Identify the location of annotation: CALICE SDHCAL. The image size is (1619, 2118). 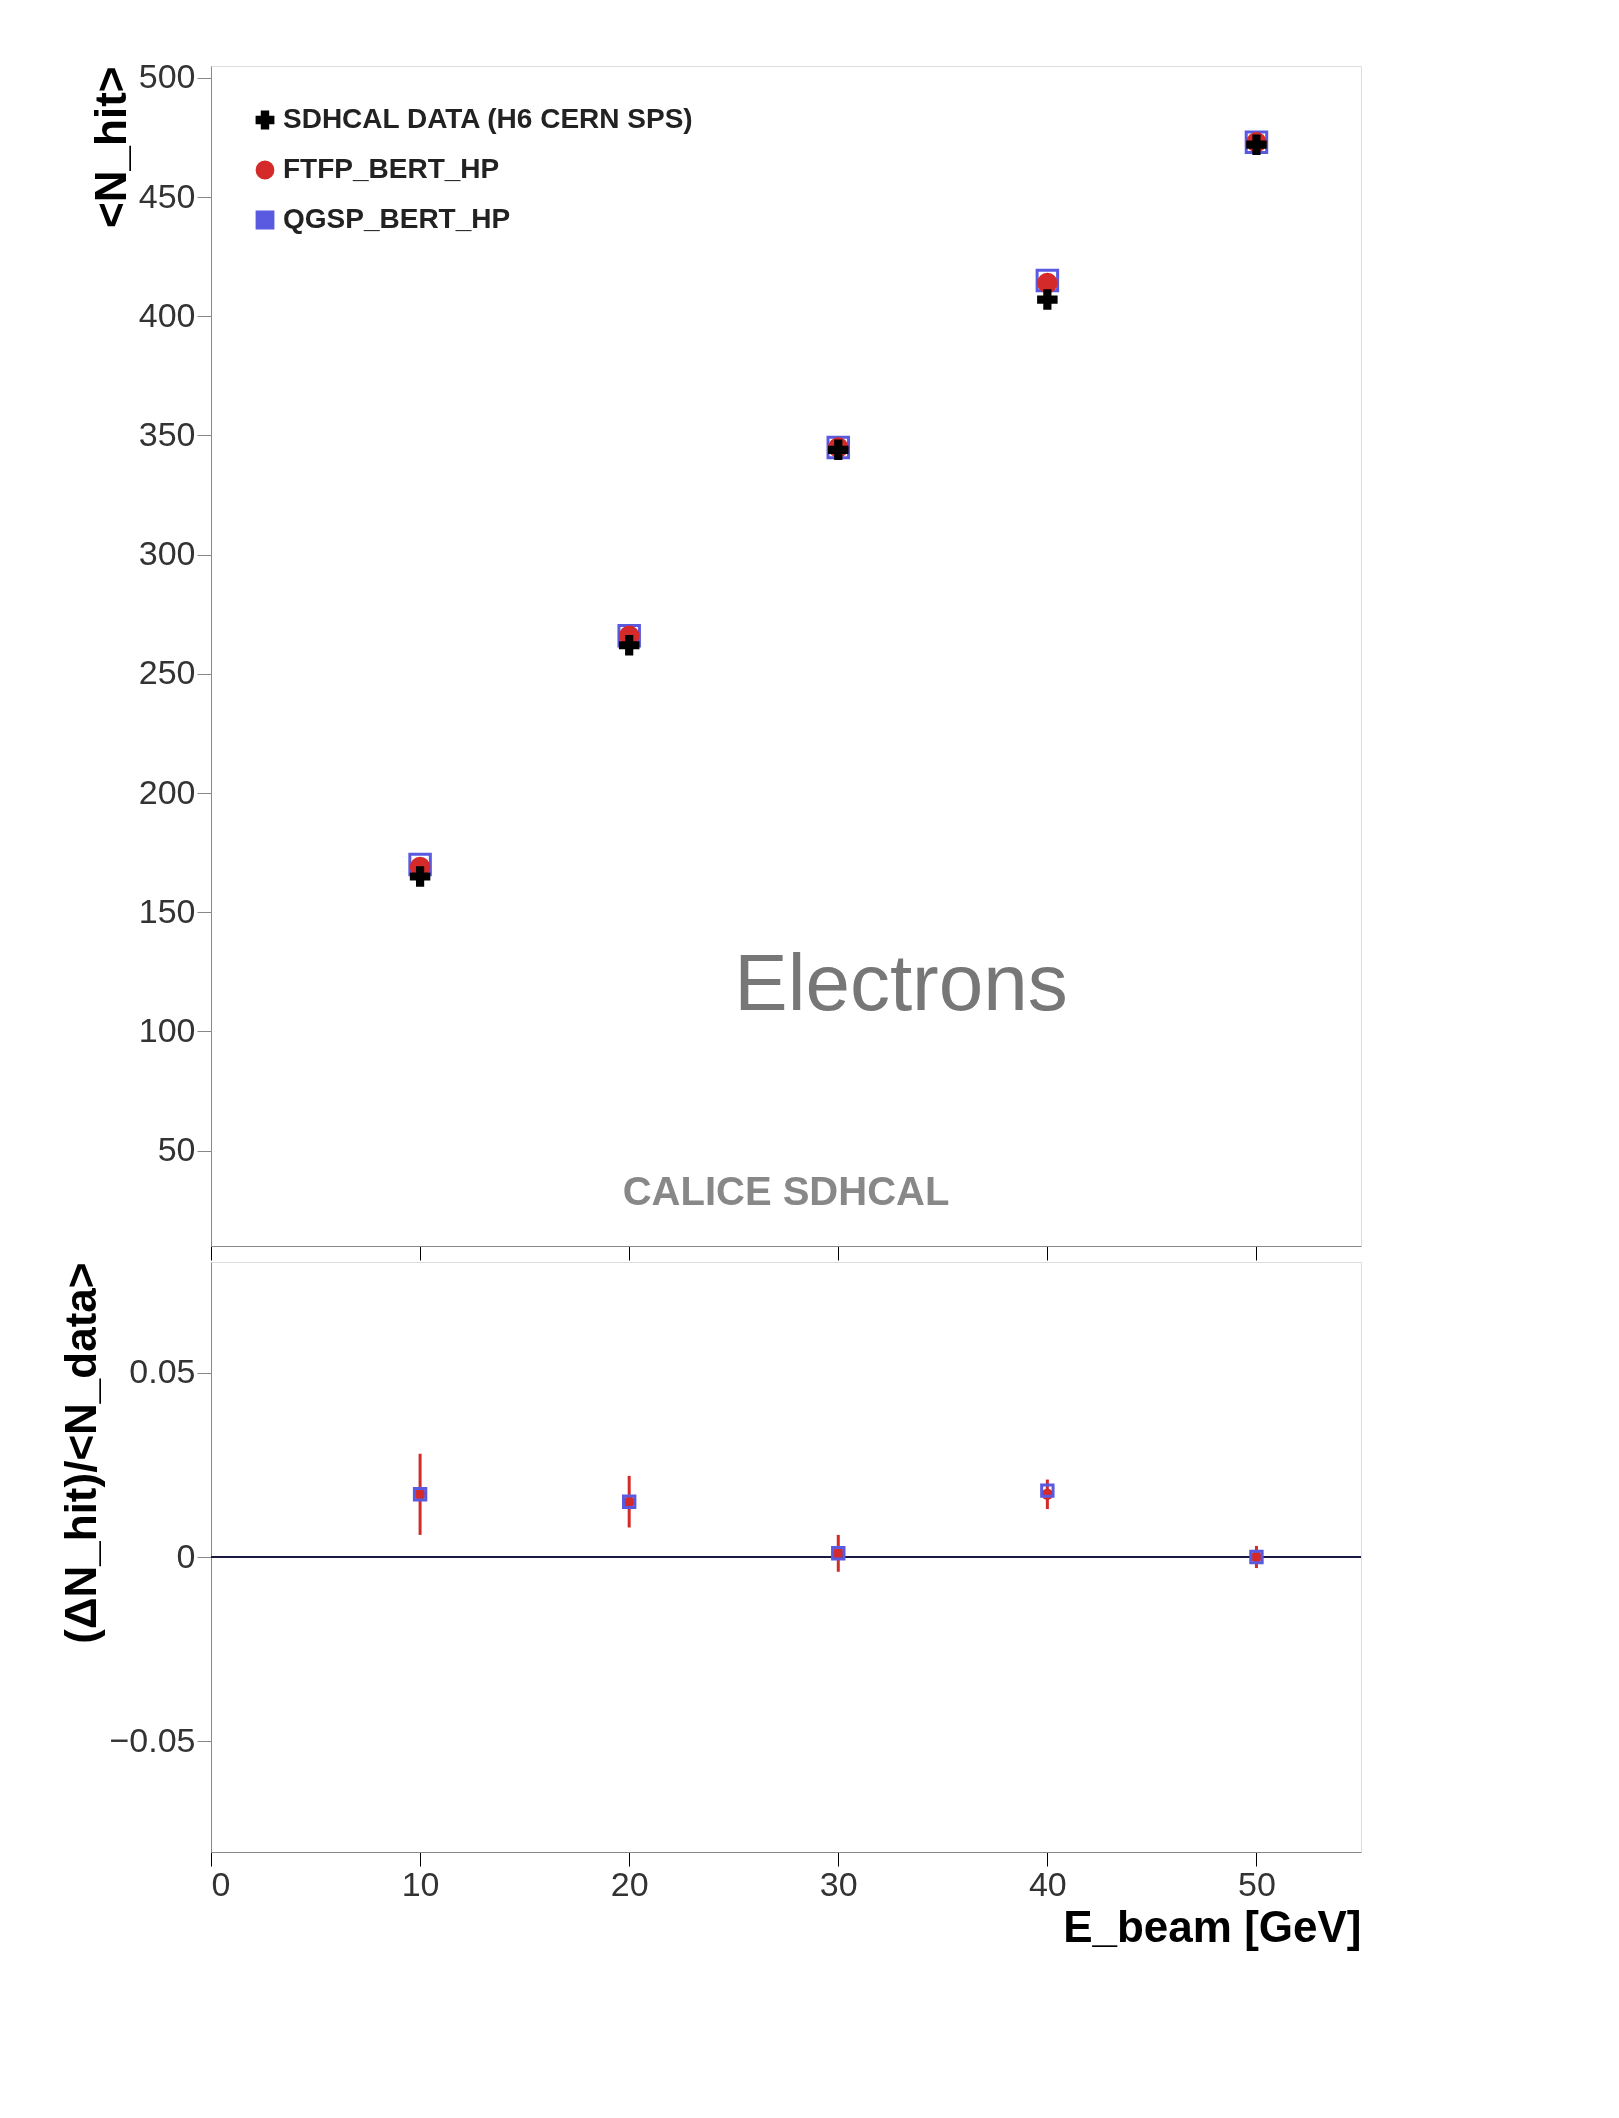
(786, 1190).